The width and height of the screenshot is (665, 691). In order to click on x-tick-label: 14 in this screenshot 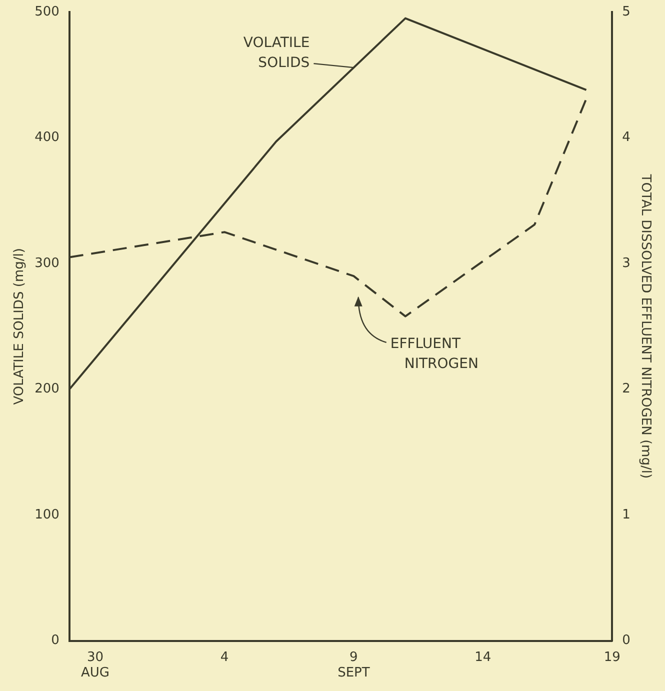, I will do `click(483, 657)`.